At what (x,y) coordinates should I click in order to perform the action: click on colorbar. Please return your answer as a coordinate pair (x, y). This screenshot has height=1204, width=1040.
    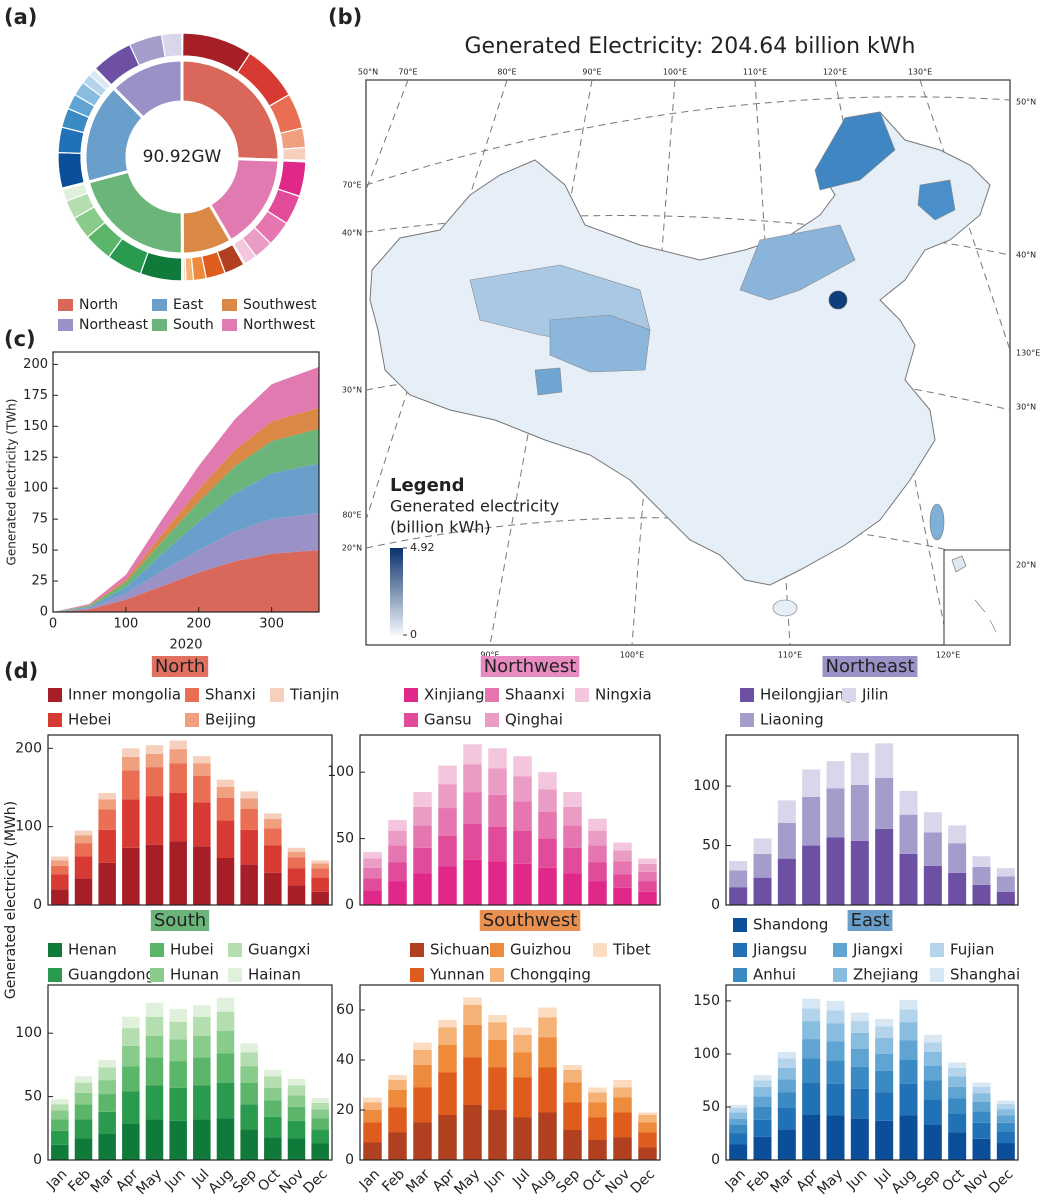
    Looking at the image, I should click on (396, 591).